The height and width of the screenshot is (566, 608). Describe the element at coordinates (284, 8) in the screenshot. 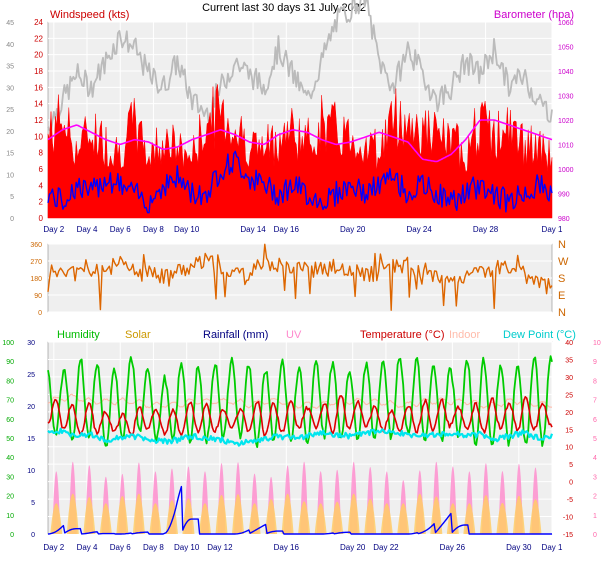

I see `chart-title: Current last 30 days 31 July 2022` at that location.